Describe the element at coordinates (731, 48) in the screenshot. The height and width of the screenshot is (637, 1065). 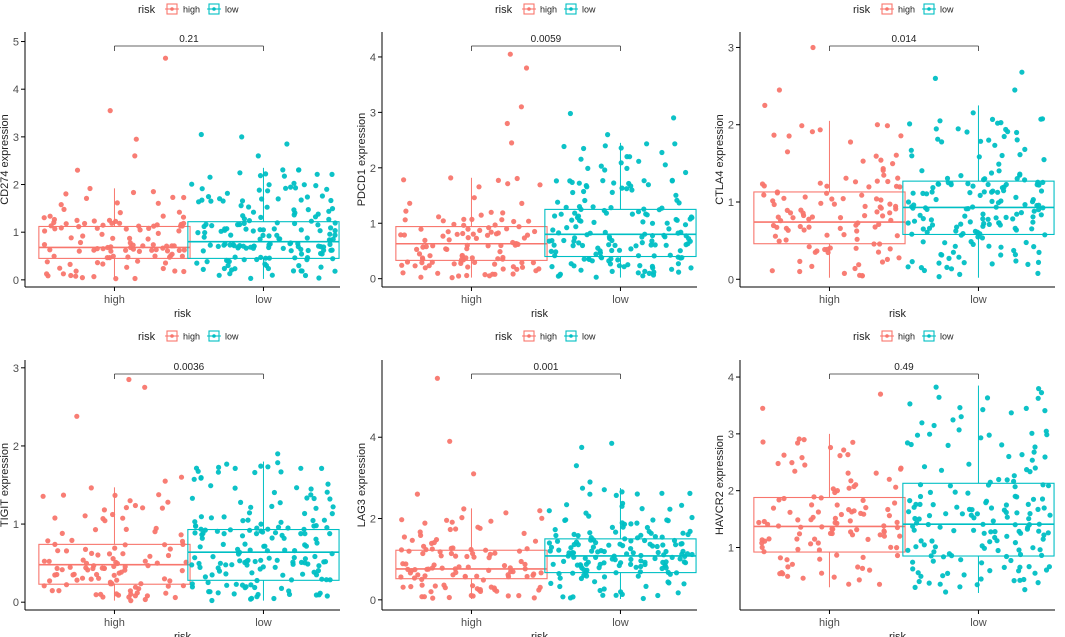
I see `y-tick-label: 3` at that location.